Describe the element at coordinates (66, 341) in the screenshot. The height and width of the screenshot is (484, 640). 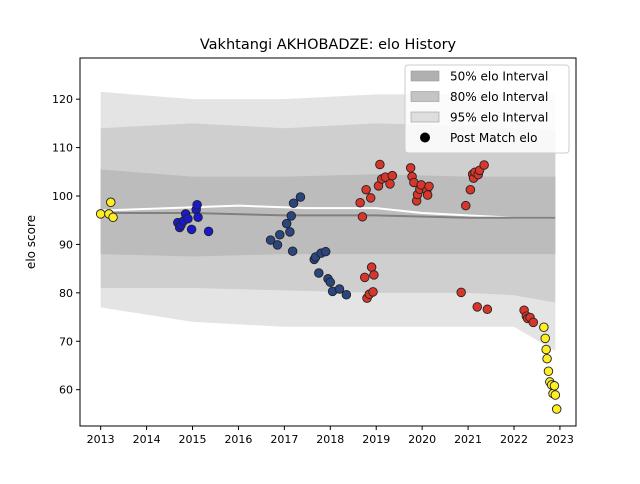
I see `y-tick-label: 70` at that location.